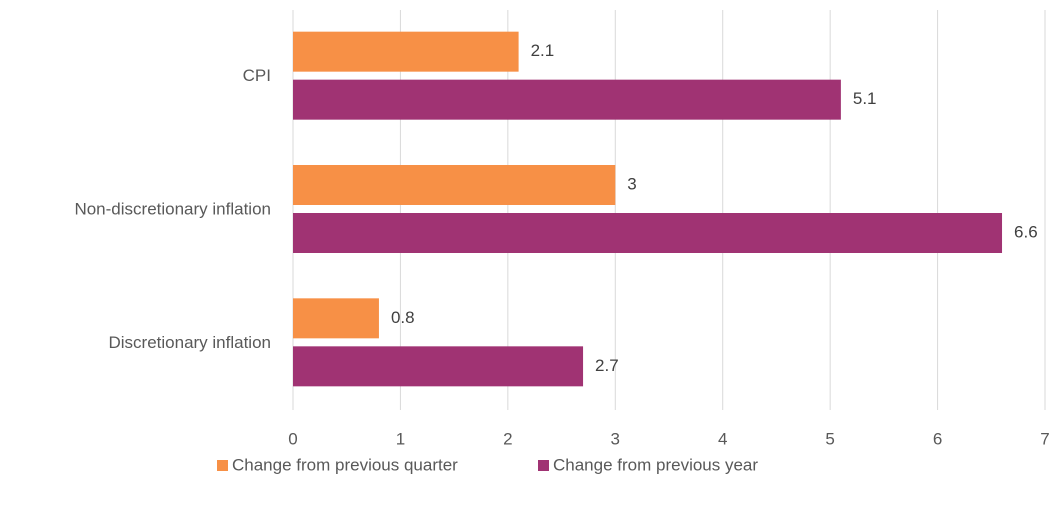  I want to click on data-label: 2.7, so click(607, 365).